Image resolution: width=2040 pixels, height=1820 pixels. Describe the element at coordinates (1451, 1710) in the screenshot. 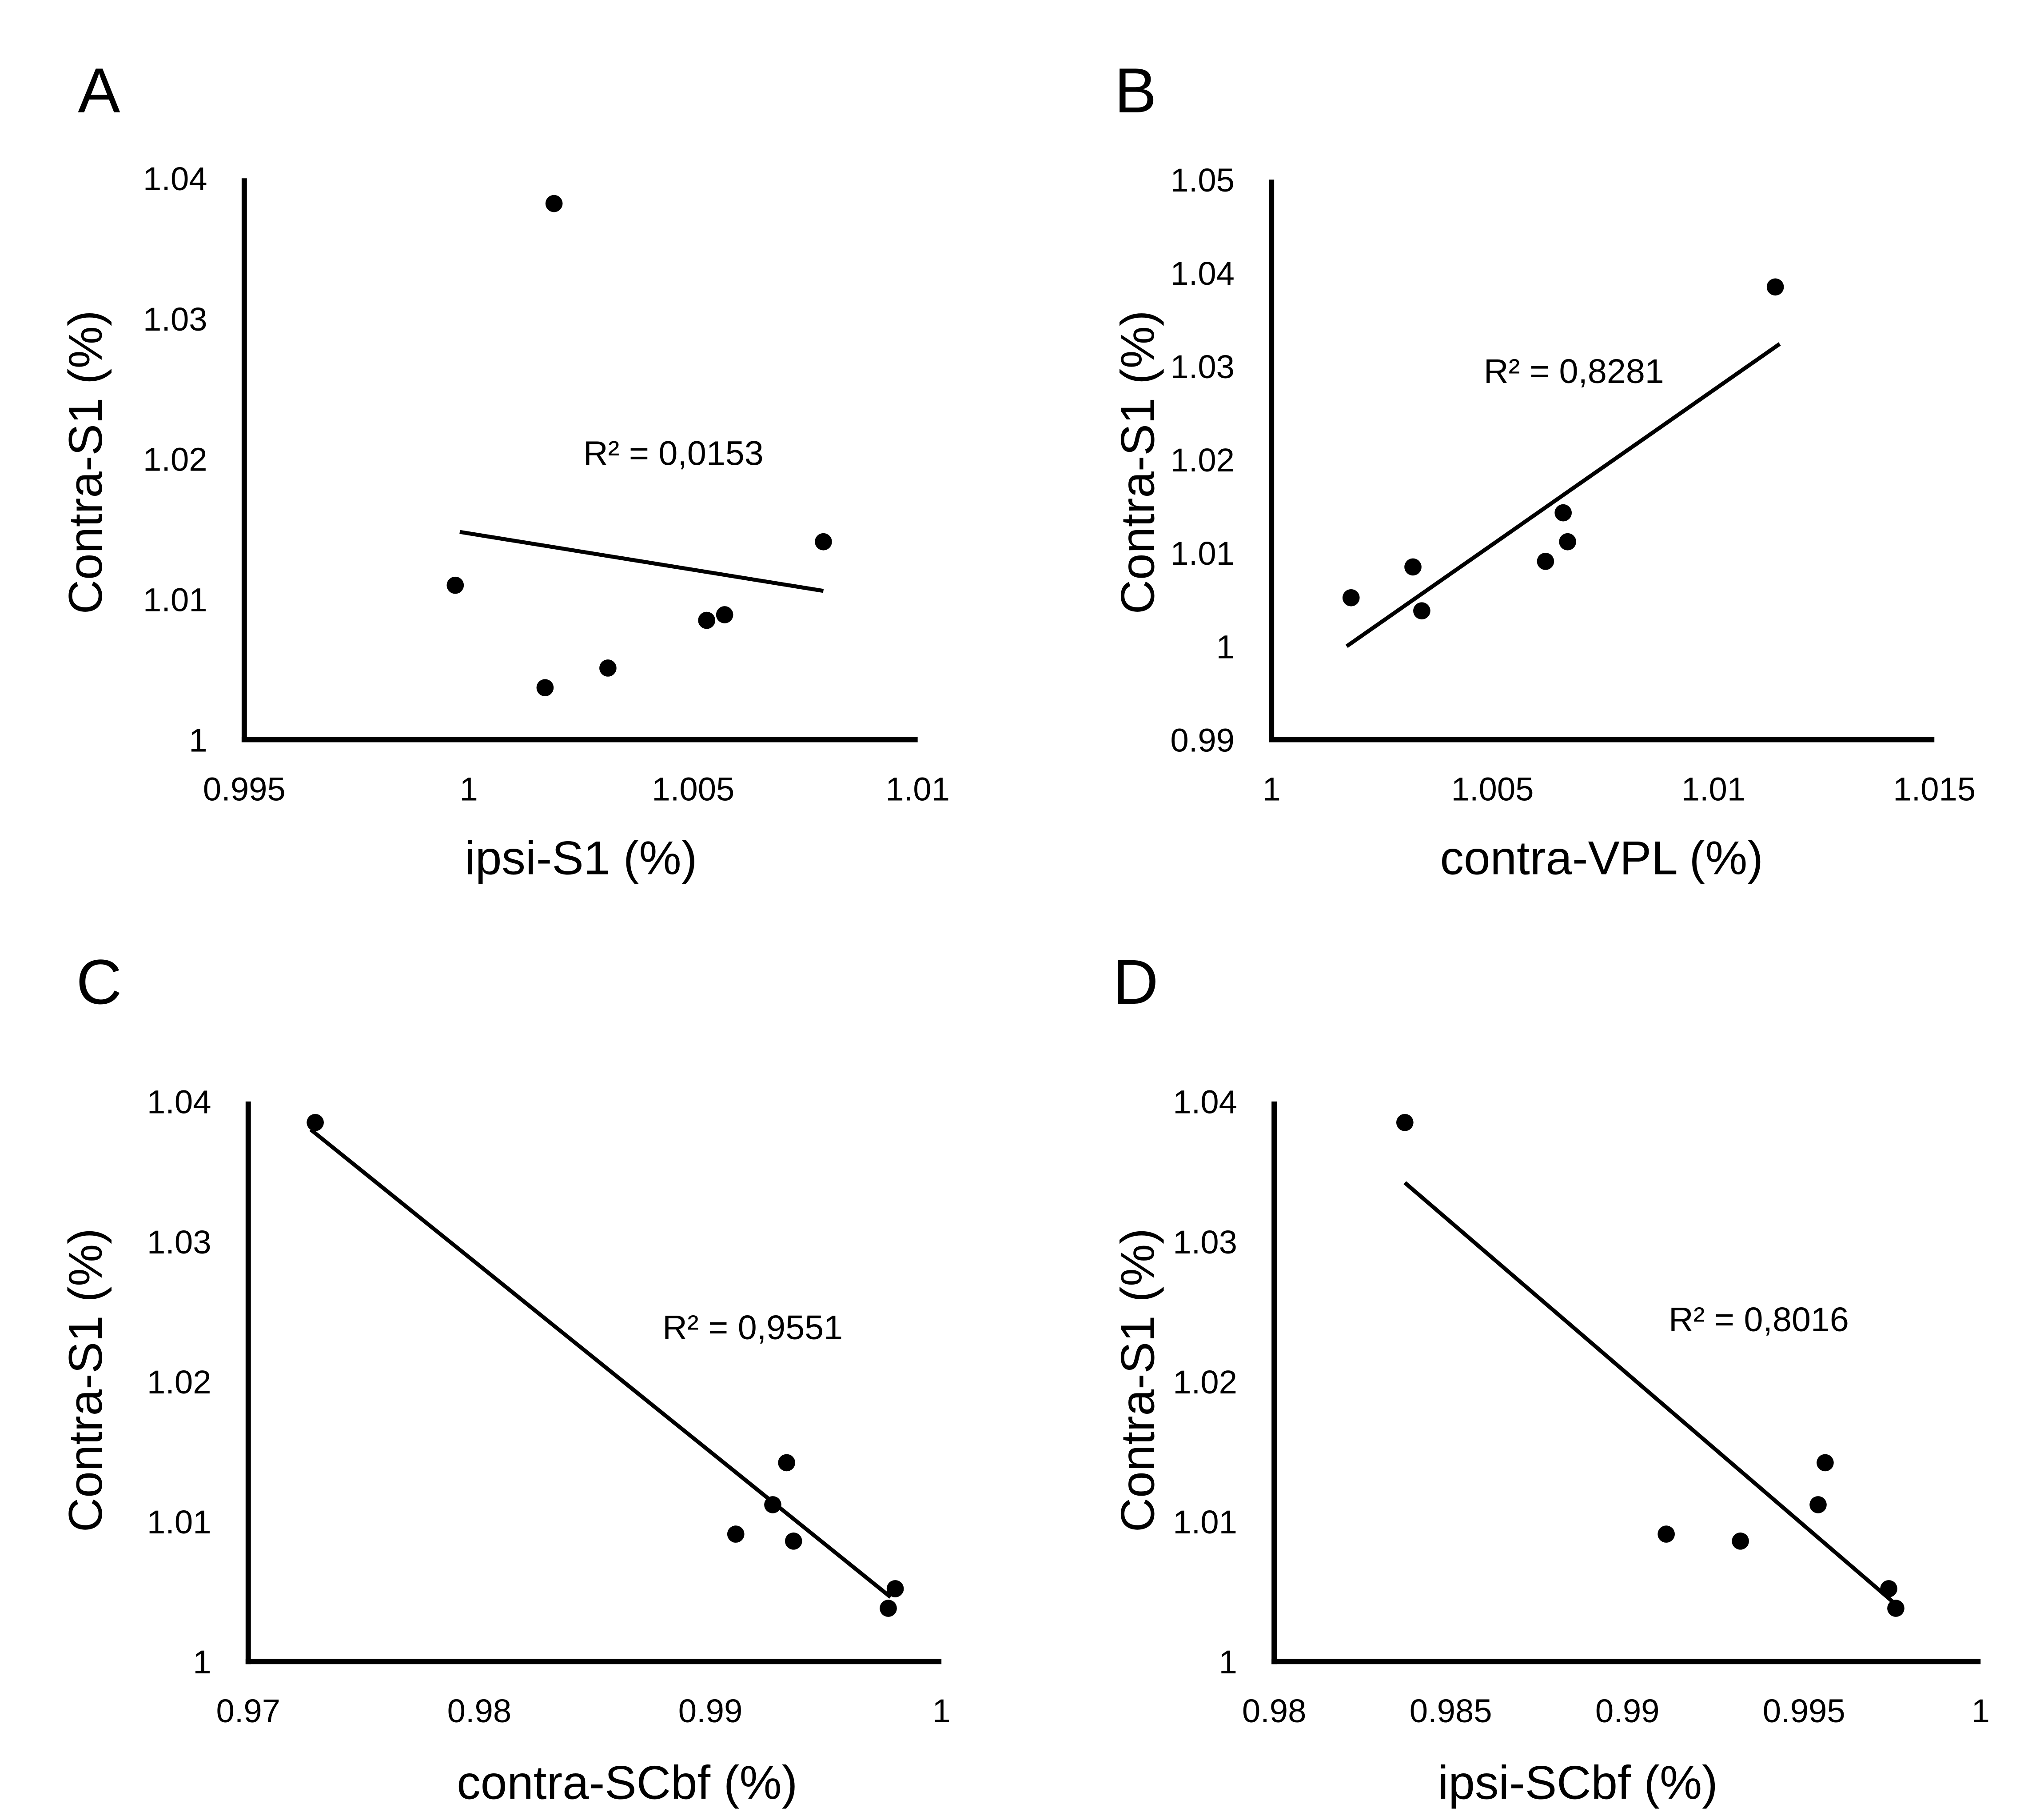

I see `x-tick-label: 0.985` at that location.